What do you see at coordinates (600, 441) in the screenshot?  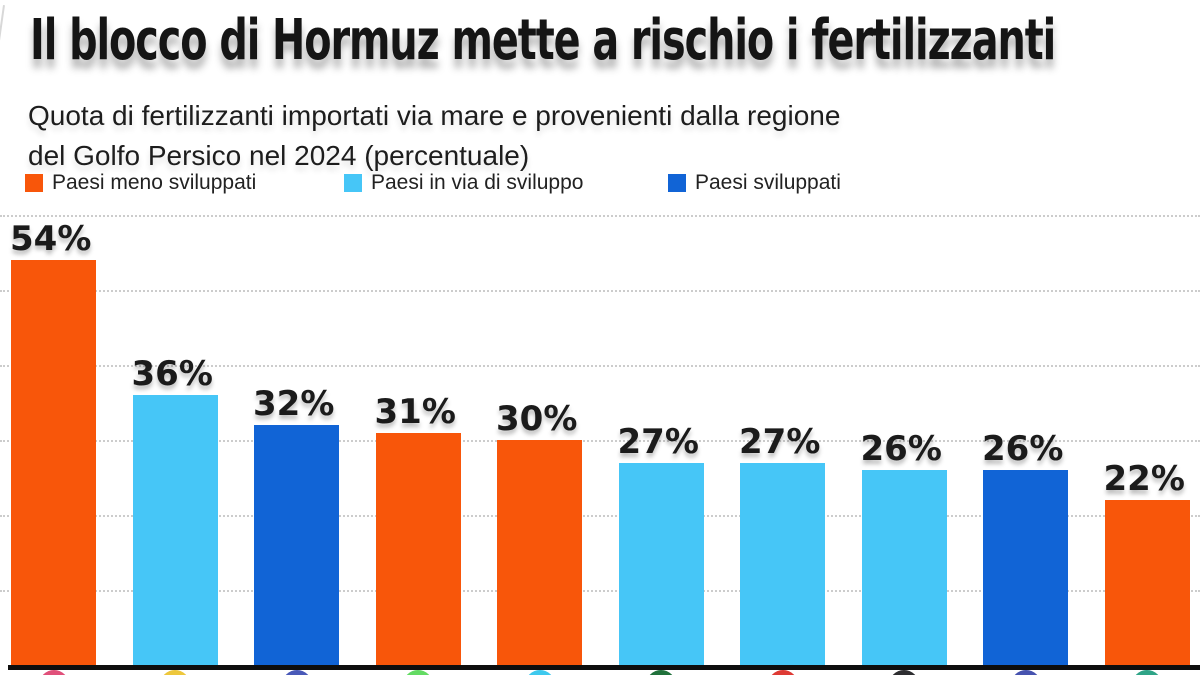 I see `gridline-30-percent` at bounding box center [600, 441].